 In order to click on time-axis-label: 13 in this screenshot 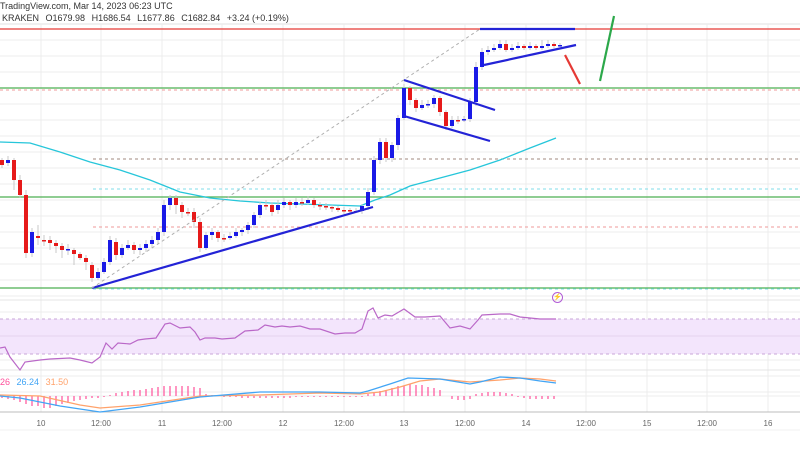, I will do `click(404, 423)`.